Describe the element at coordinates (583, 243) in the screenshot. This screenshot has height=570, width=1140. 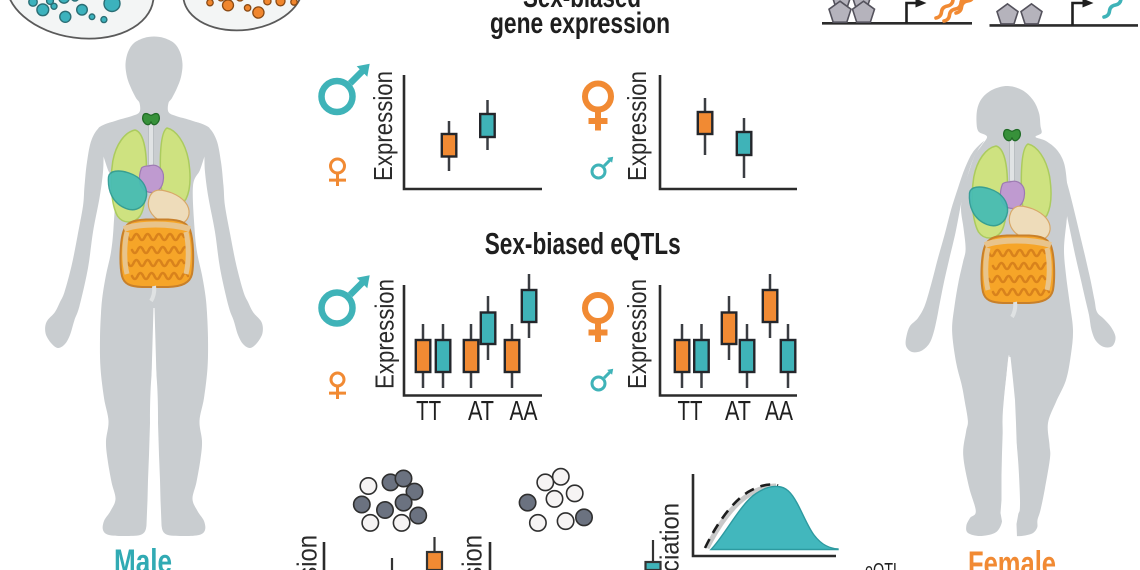
I see `svg-text: Sex-biased eQTLs` at that location.